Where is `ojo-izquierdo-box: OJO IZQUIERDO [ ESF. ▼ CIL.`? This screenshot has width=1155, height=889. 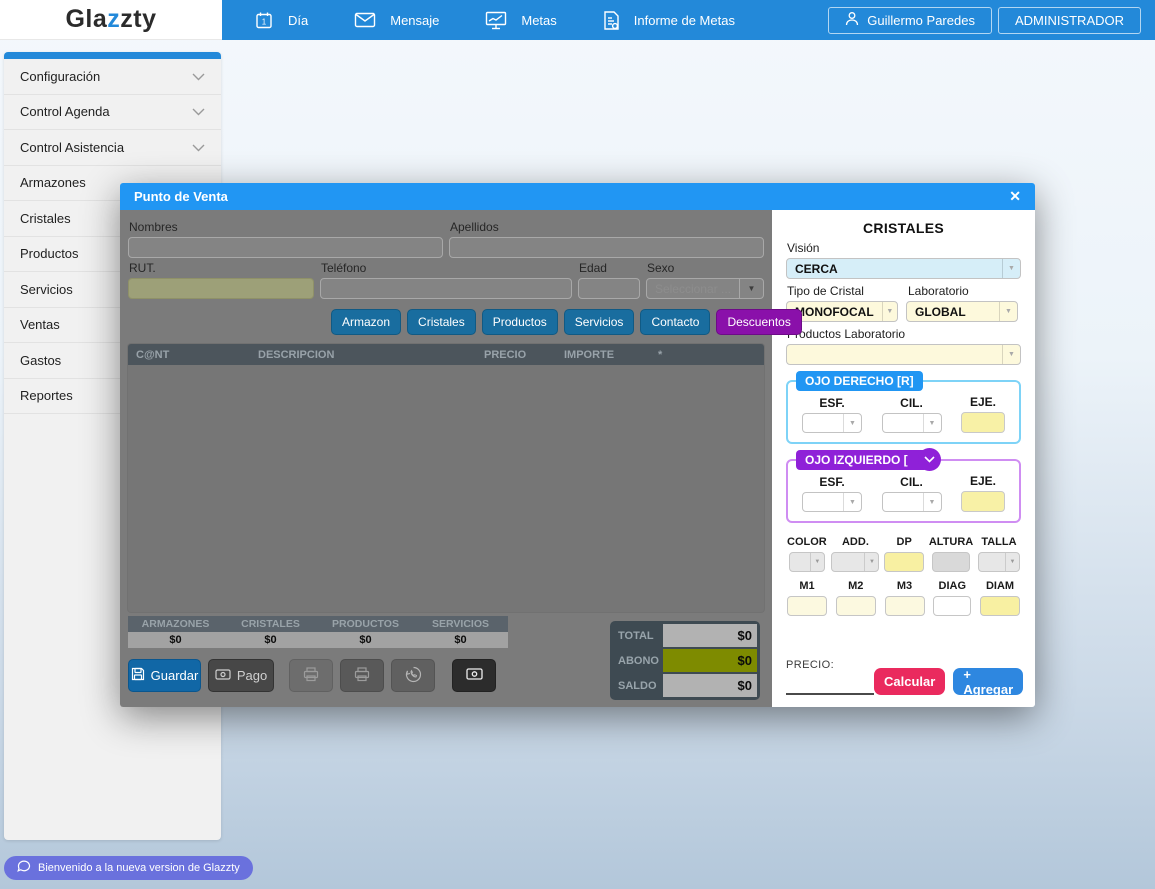 ojo-izquierdo-box: OJO IZQUIERDO [ ESF. ▼ CIL. is located at coordinates (903, 485).